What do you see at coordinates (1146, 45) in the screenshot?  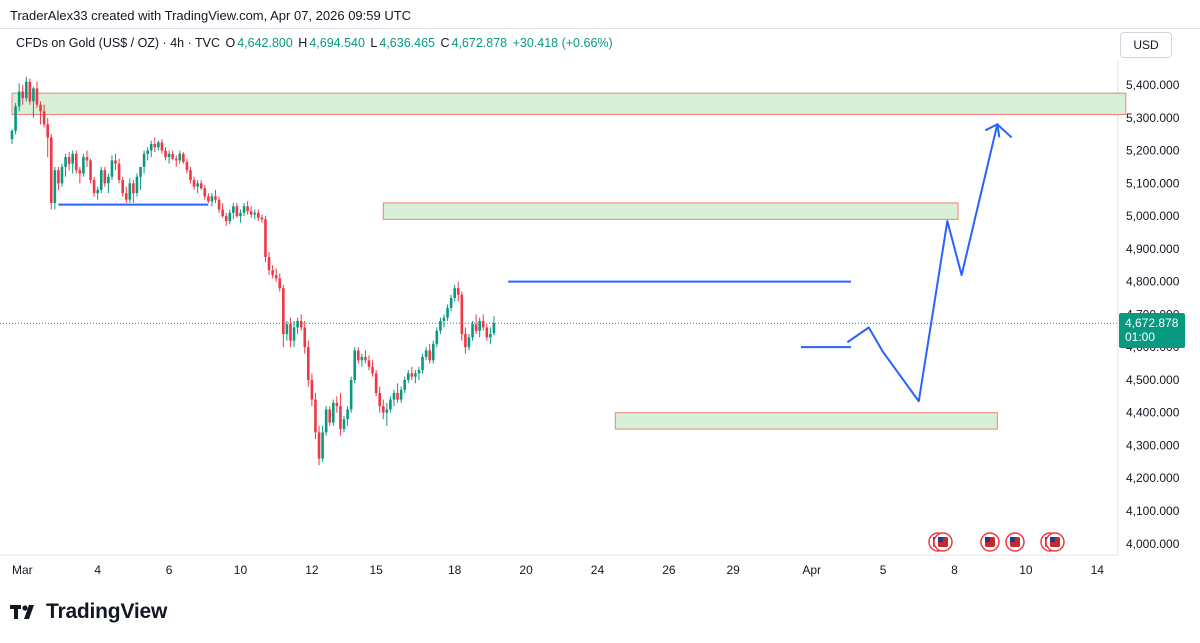 I see `currency-selector: USD` at bounding box center [1146, 45].